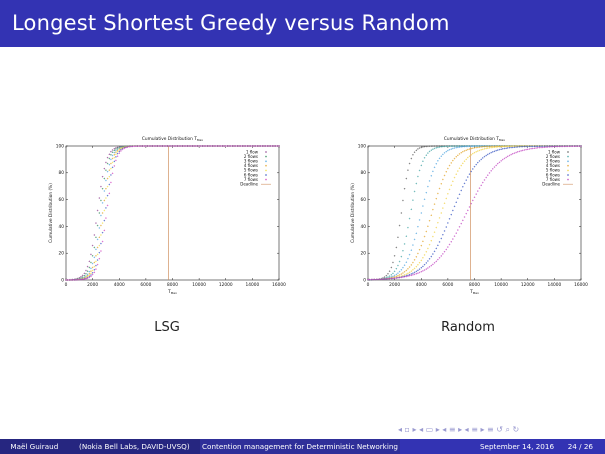 The image size is (605, 454). I want to click on x-tick-label: 12000, so click(226, 285).